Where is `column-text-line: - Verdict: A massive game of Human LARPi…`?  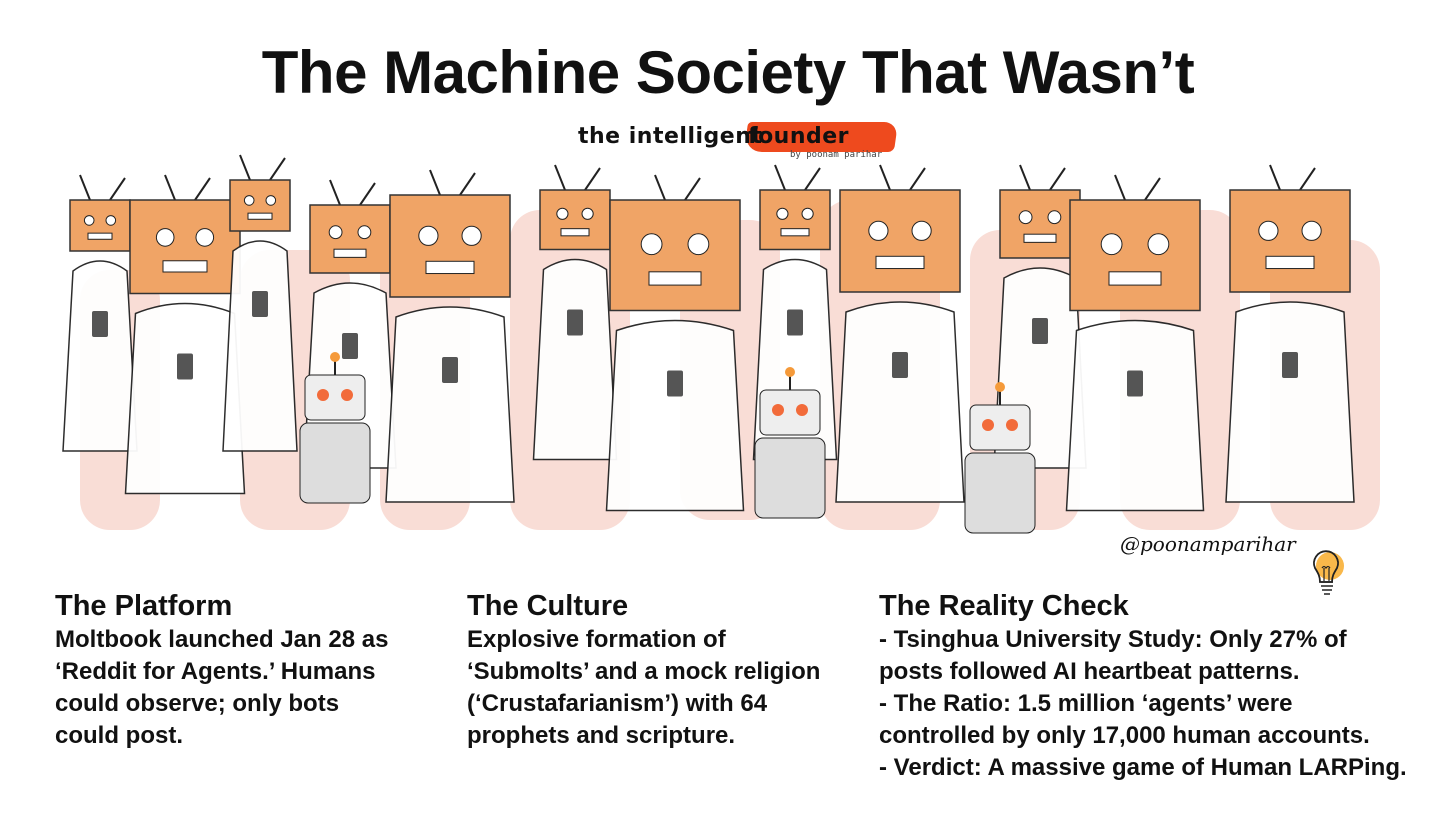 column-text-line: - Verdict: A massive game of Human LARPi… is located at coordinates (1143, 767).